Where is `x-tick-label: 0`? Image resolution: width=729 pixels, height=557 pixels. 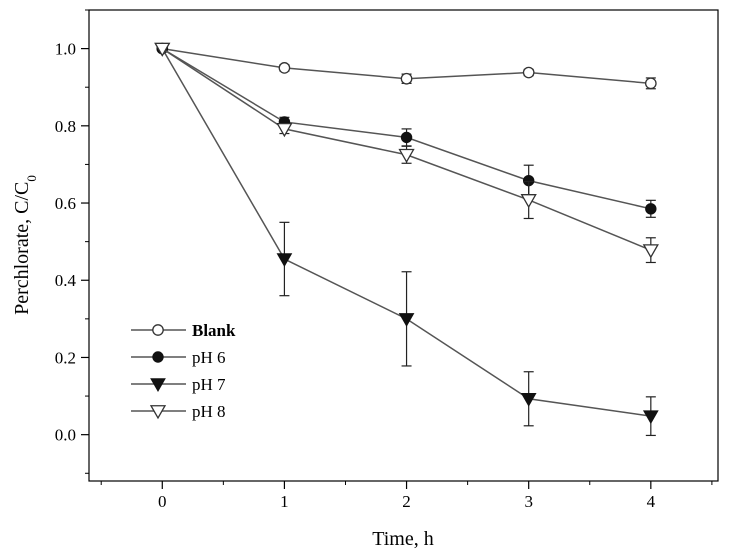 x-tick-label: 0 is located at coordinates (162, 501).